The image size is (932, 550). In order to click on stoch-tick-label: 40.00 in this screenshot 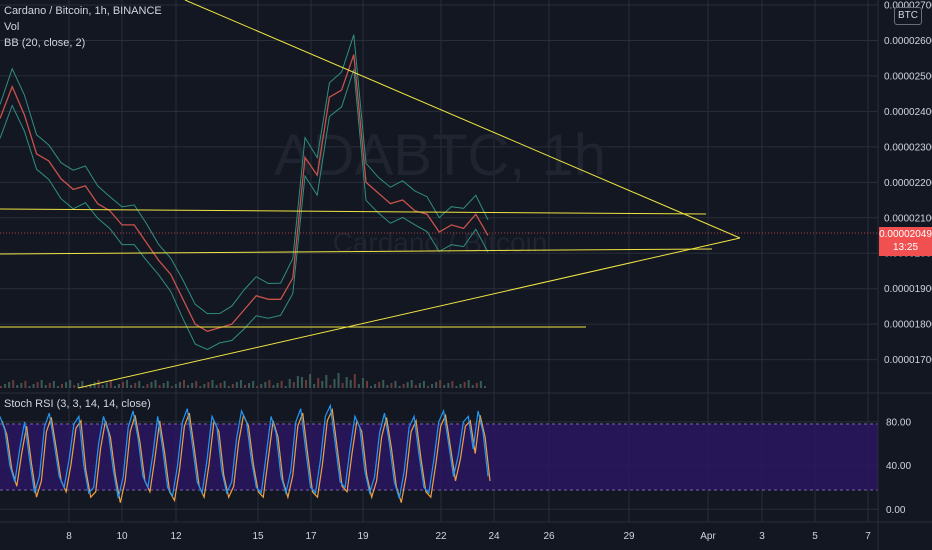, I will do `click(898, 466)`.